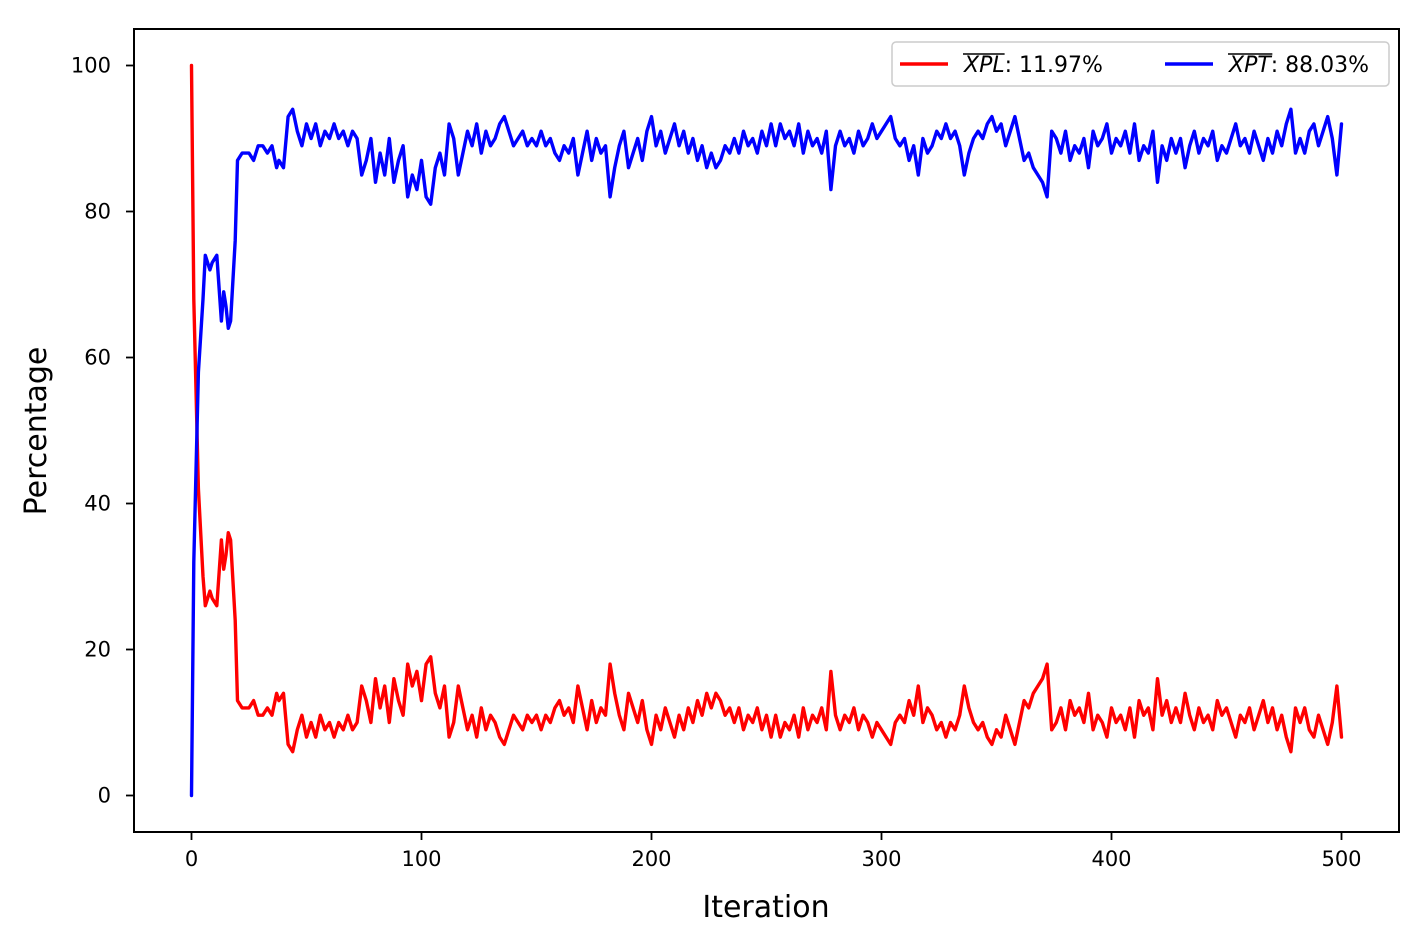 The width and height of the screenshot is (1427, 944). I want to click on y-tick-label: 100, so click(91, 66).